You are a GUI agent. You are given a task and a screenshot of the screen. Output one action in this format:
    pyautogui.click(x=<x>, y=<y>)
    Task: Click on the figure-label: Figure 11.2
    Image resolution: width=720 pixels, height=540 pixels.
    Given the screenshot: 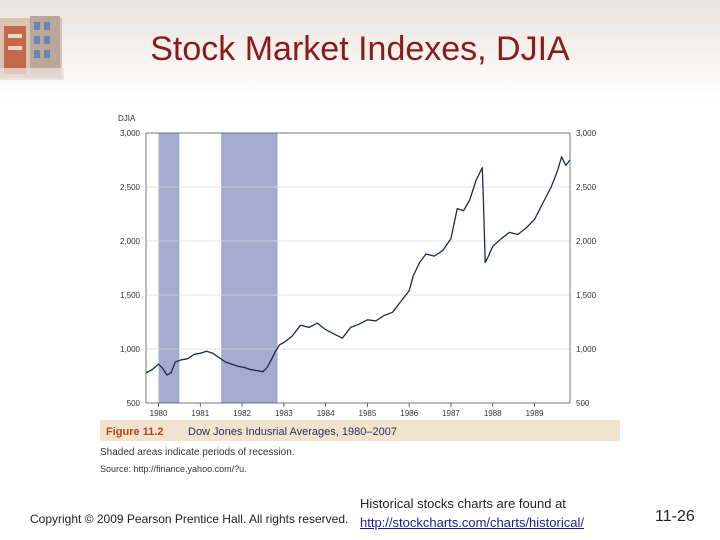 What is the action you would take?
    pyautogui.click(x=134, y=432)
    